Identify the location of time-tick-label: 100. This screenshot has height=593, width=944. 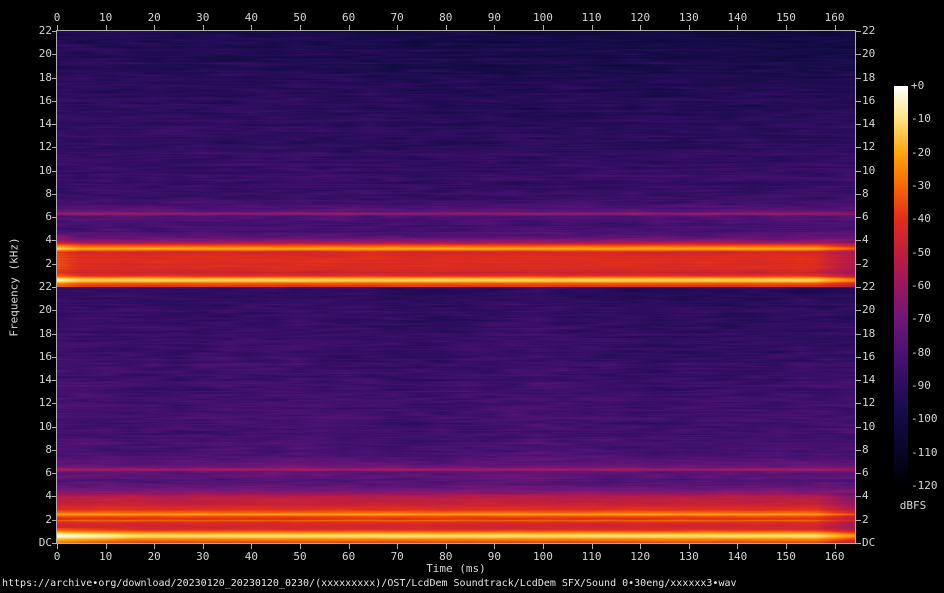
(543, 17).